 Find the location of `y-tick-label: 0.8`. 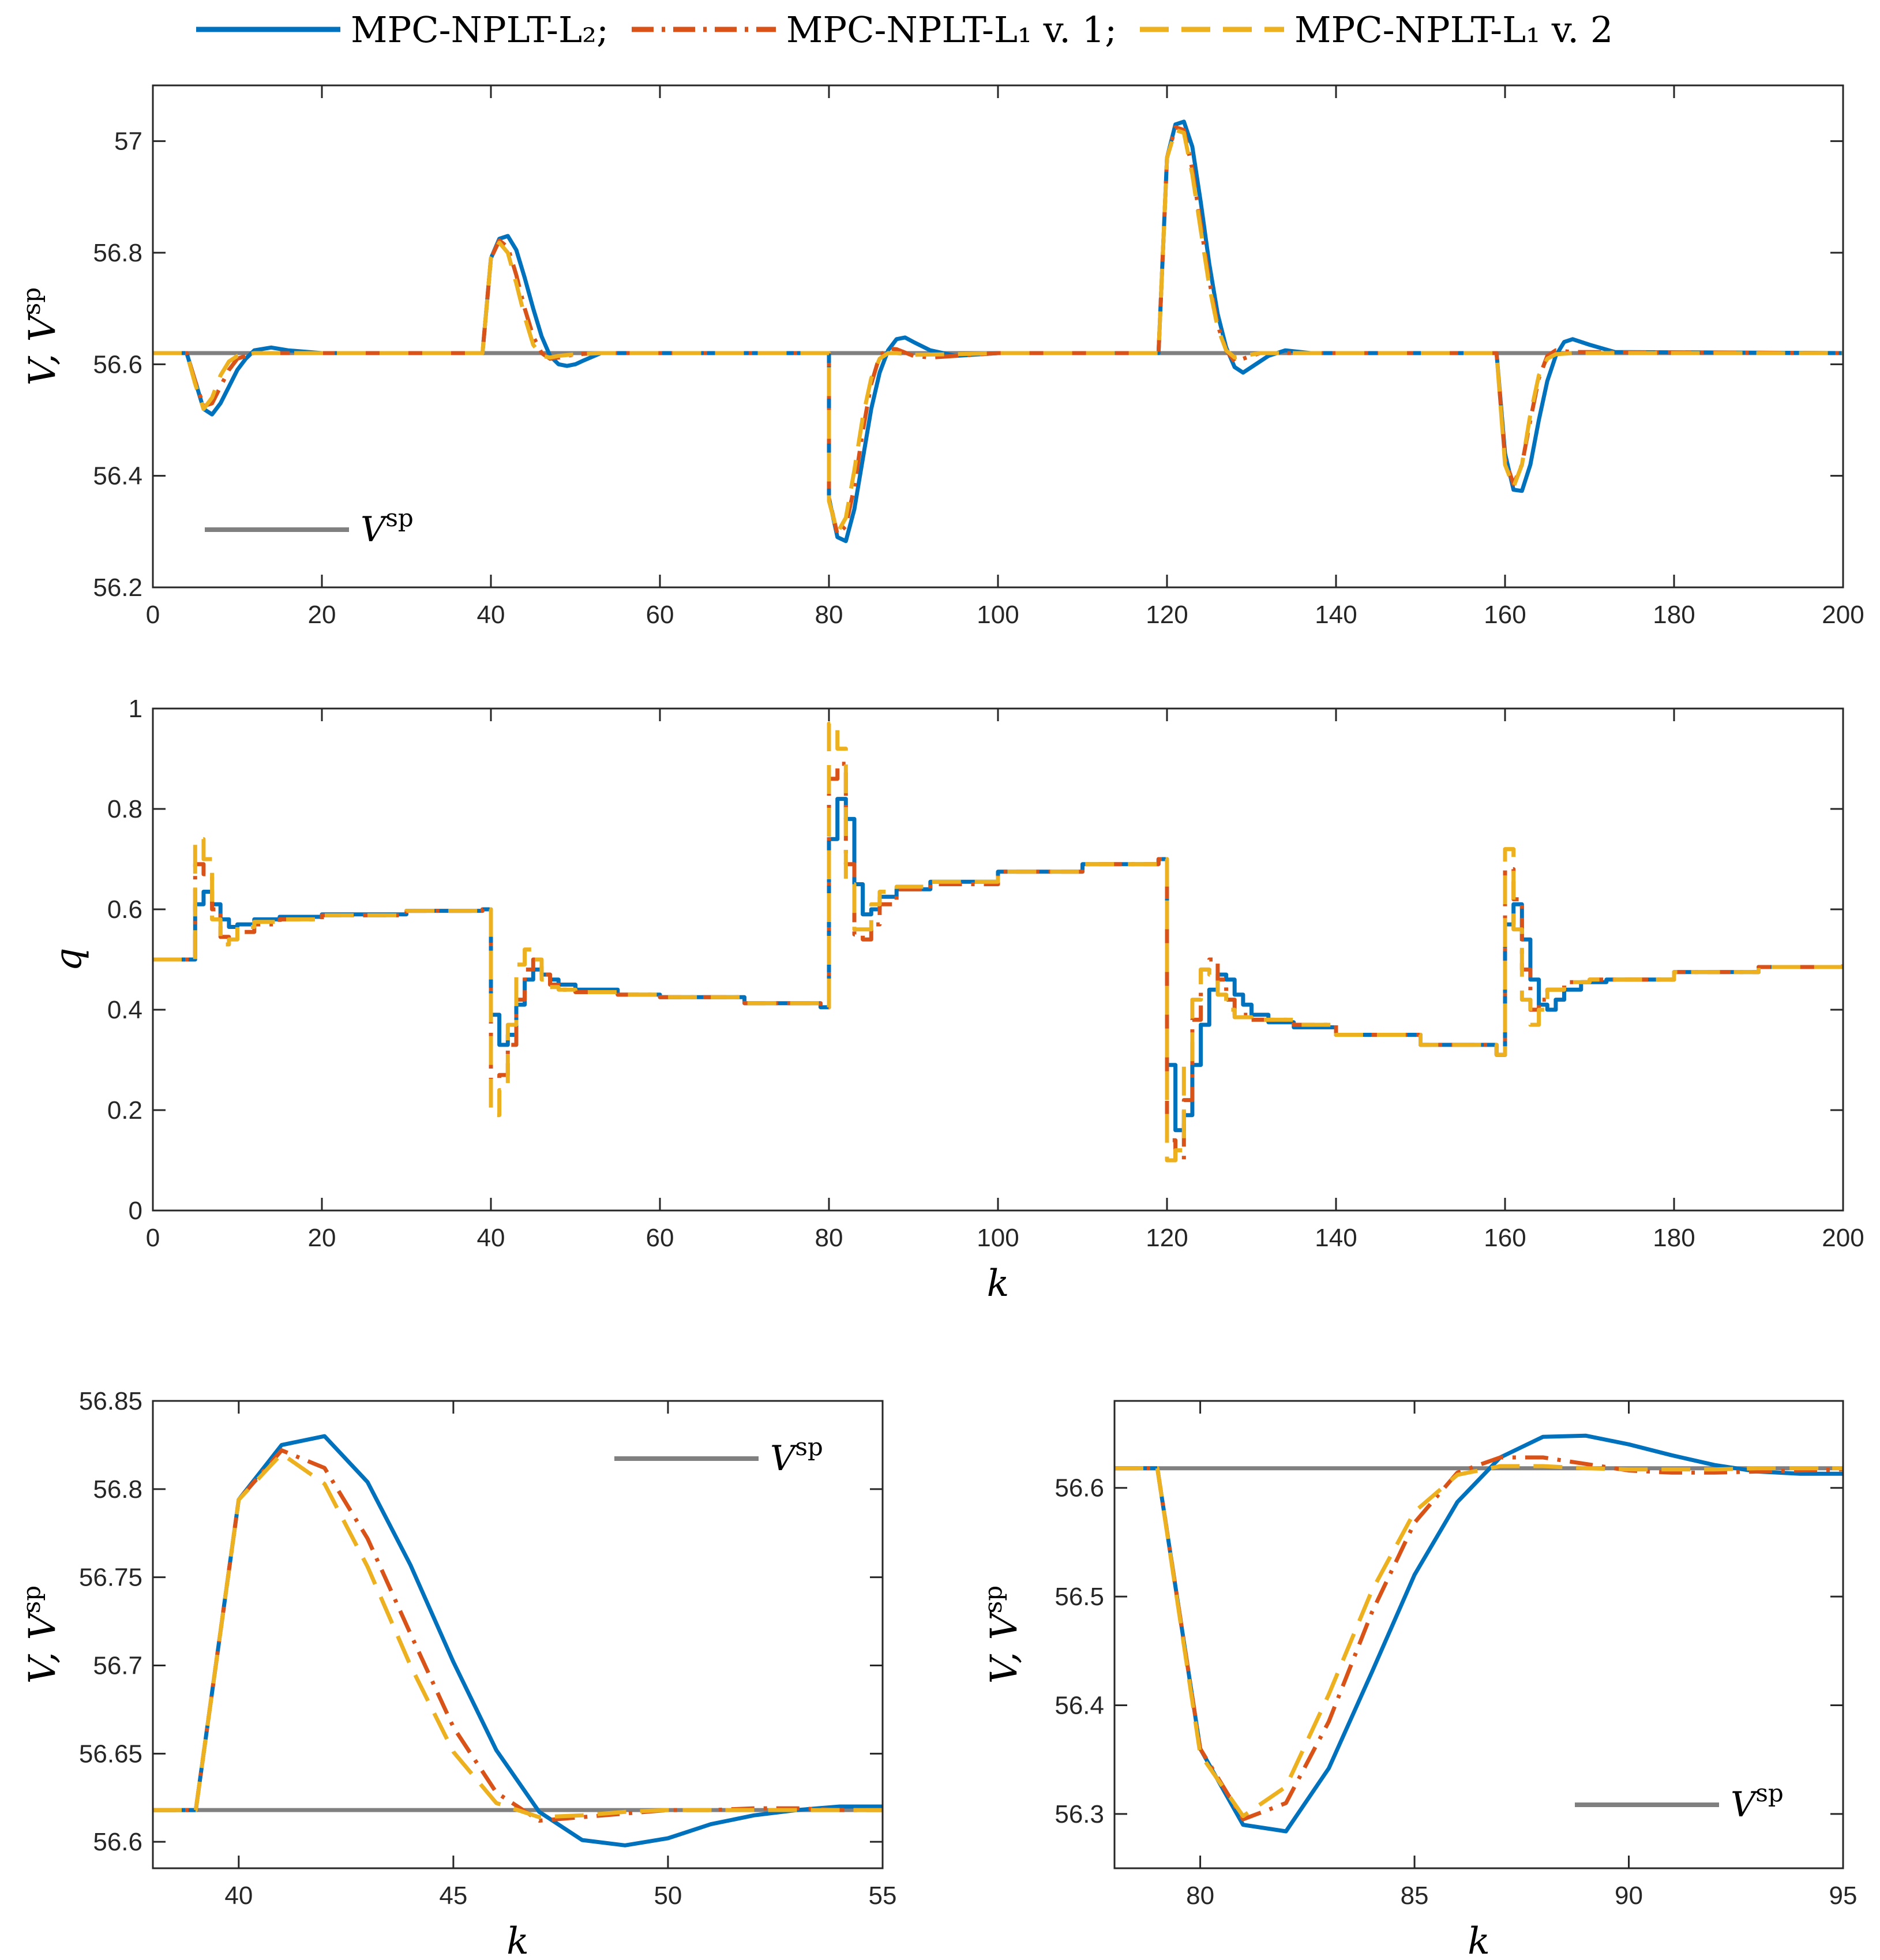

y-tick-label: 0.8 is located at coordinates (124, 809).